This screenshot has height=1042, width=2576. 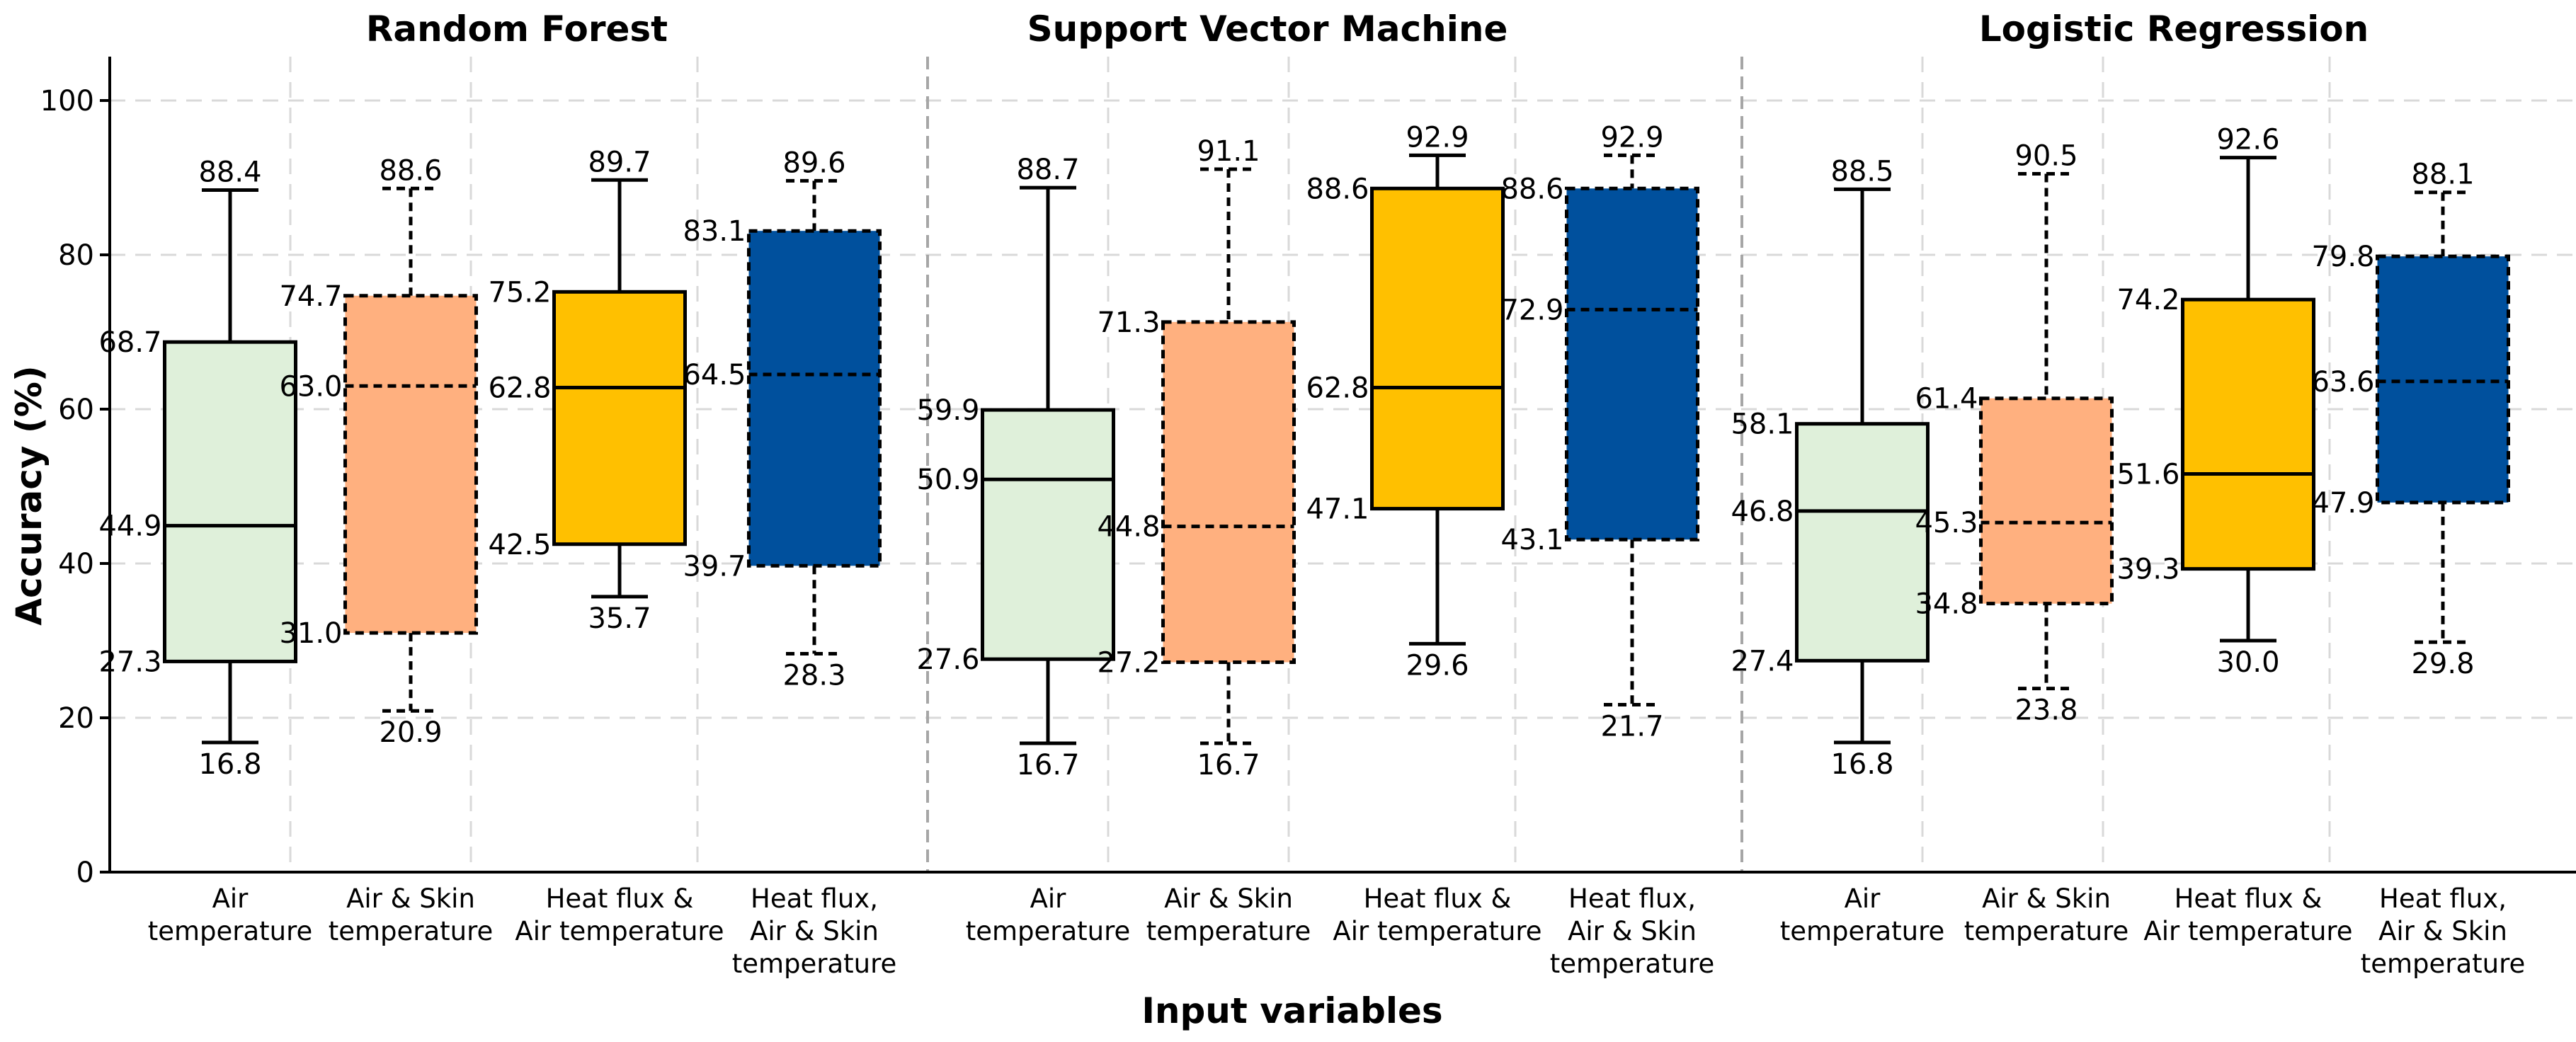 What do you see at coordinates (29, 495) in the screenshot?
I see `y-axis-title: Accuracy (%)` at bounding box center [29, 495].